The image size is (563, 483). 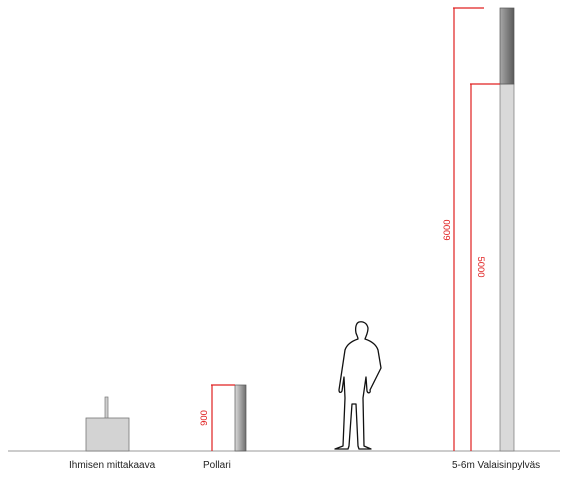 I want to click on lamp-post-top-extension, so click(x=507, y=46).